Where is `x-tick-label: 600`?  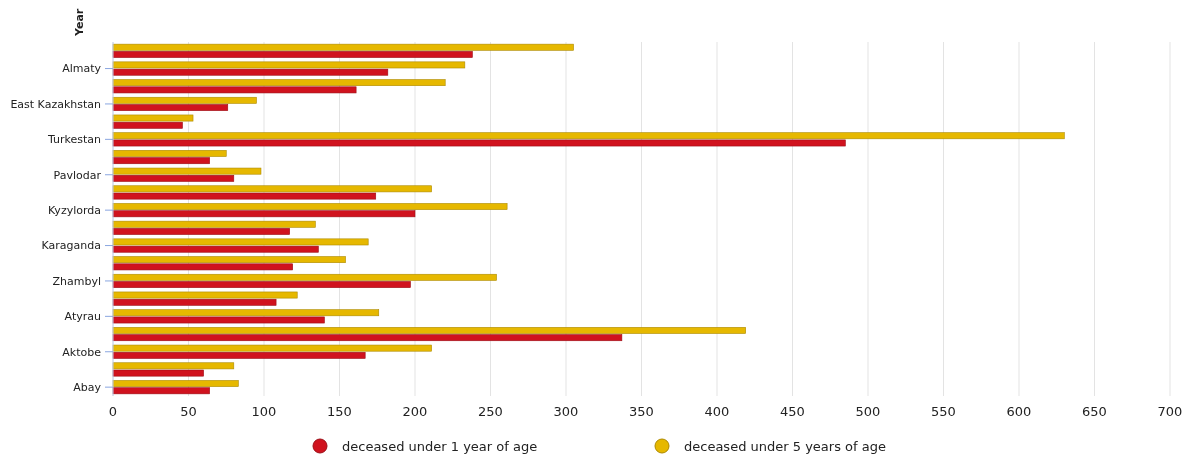
x-tick-label: 600 is located at coordinates (1019, 411).